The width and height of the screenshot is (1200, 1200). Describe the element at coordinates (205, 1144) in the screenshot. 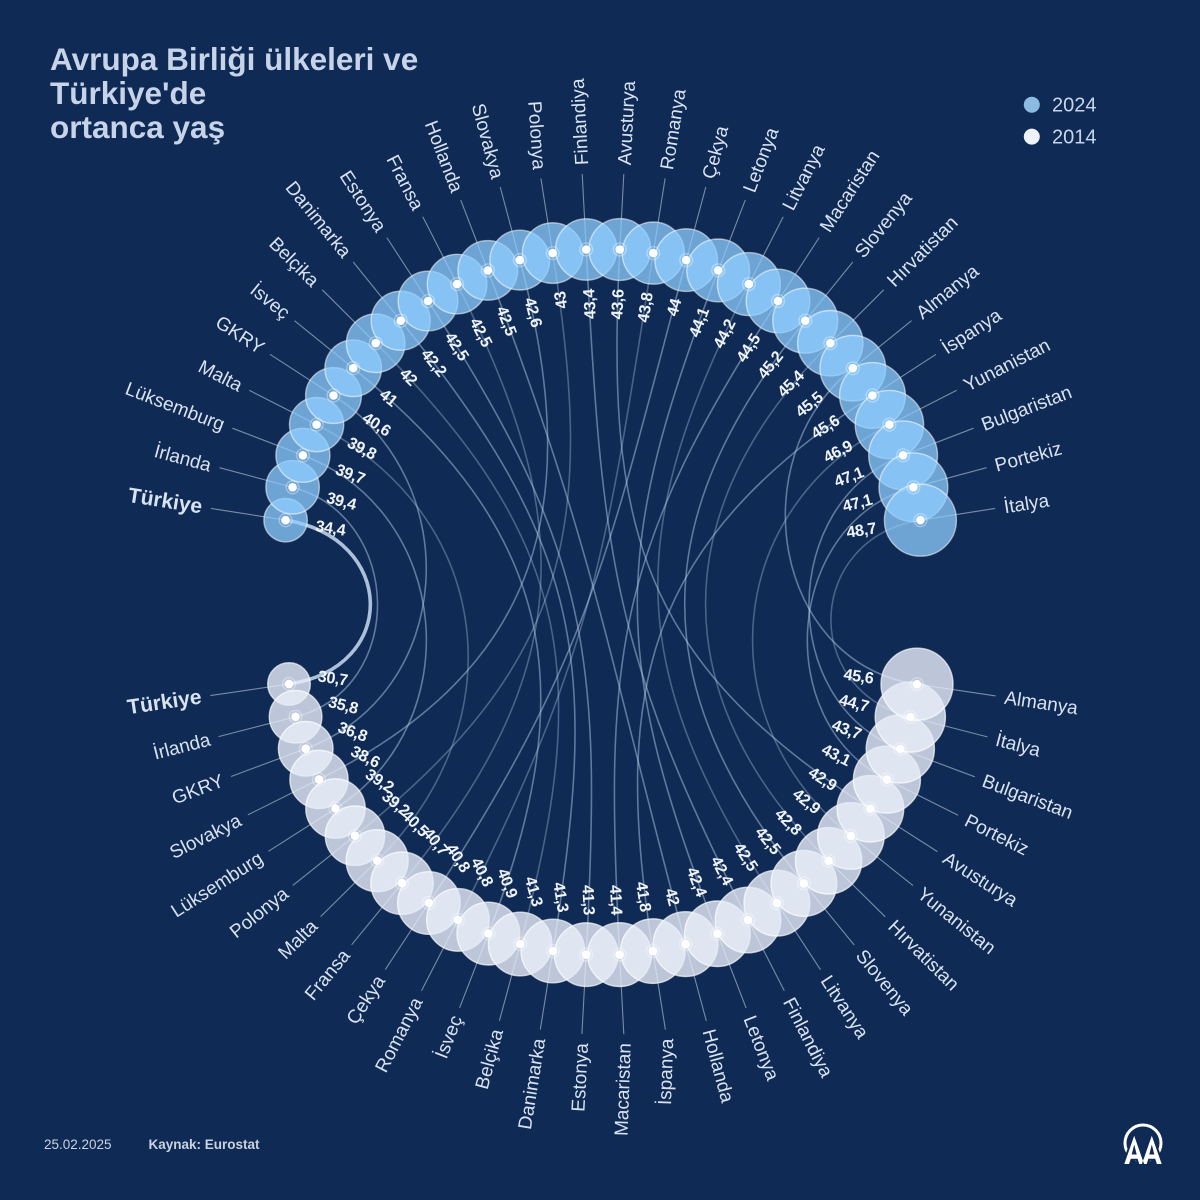

I see `svg-text: Kaynak: Eurostat` at that location.